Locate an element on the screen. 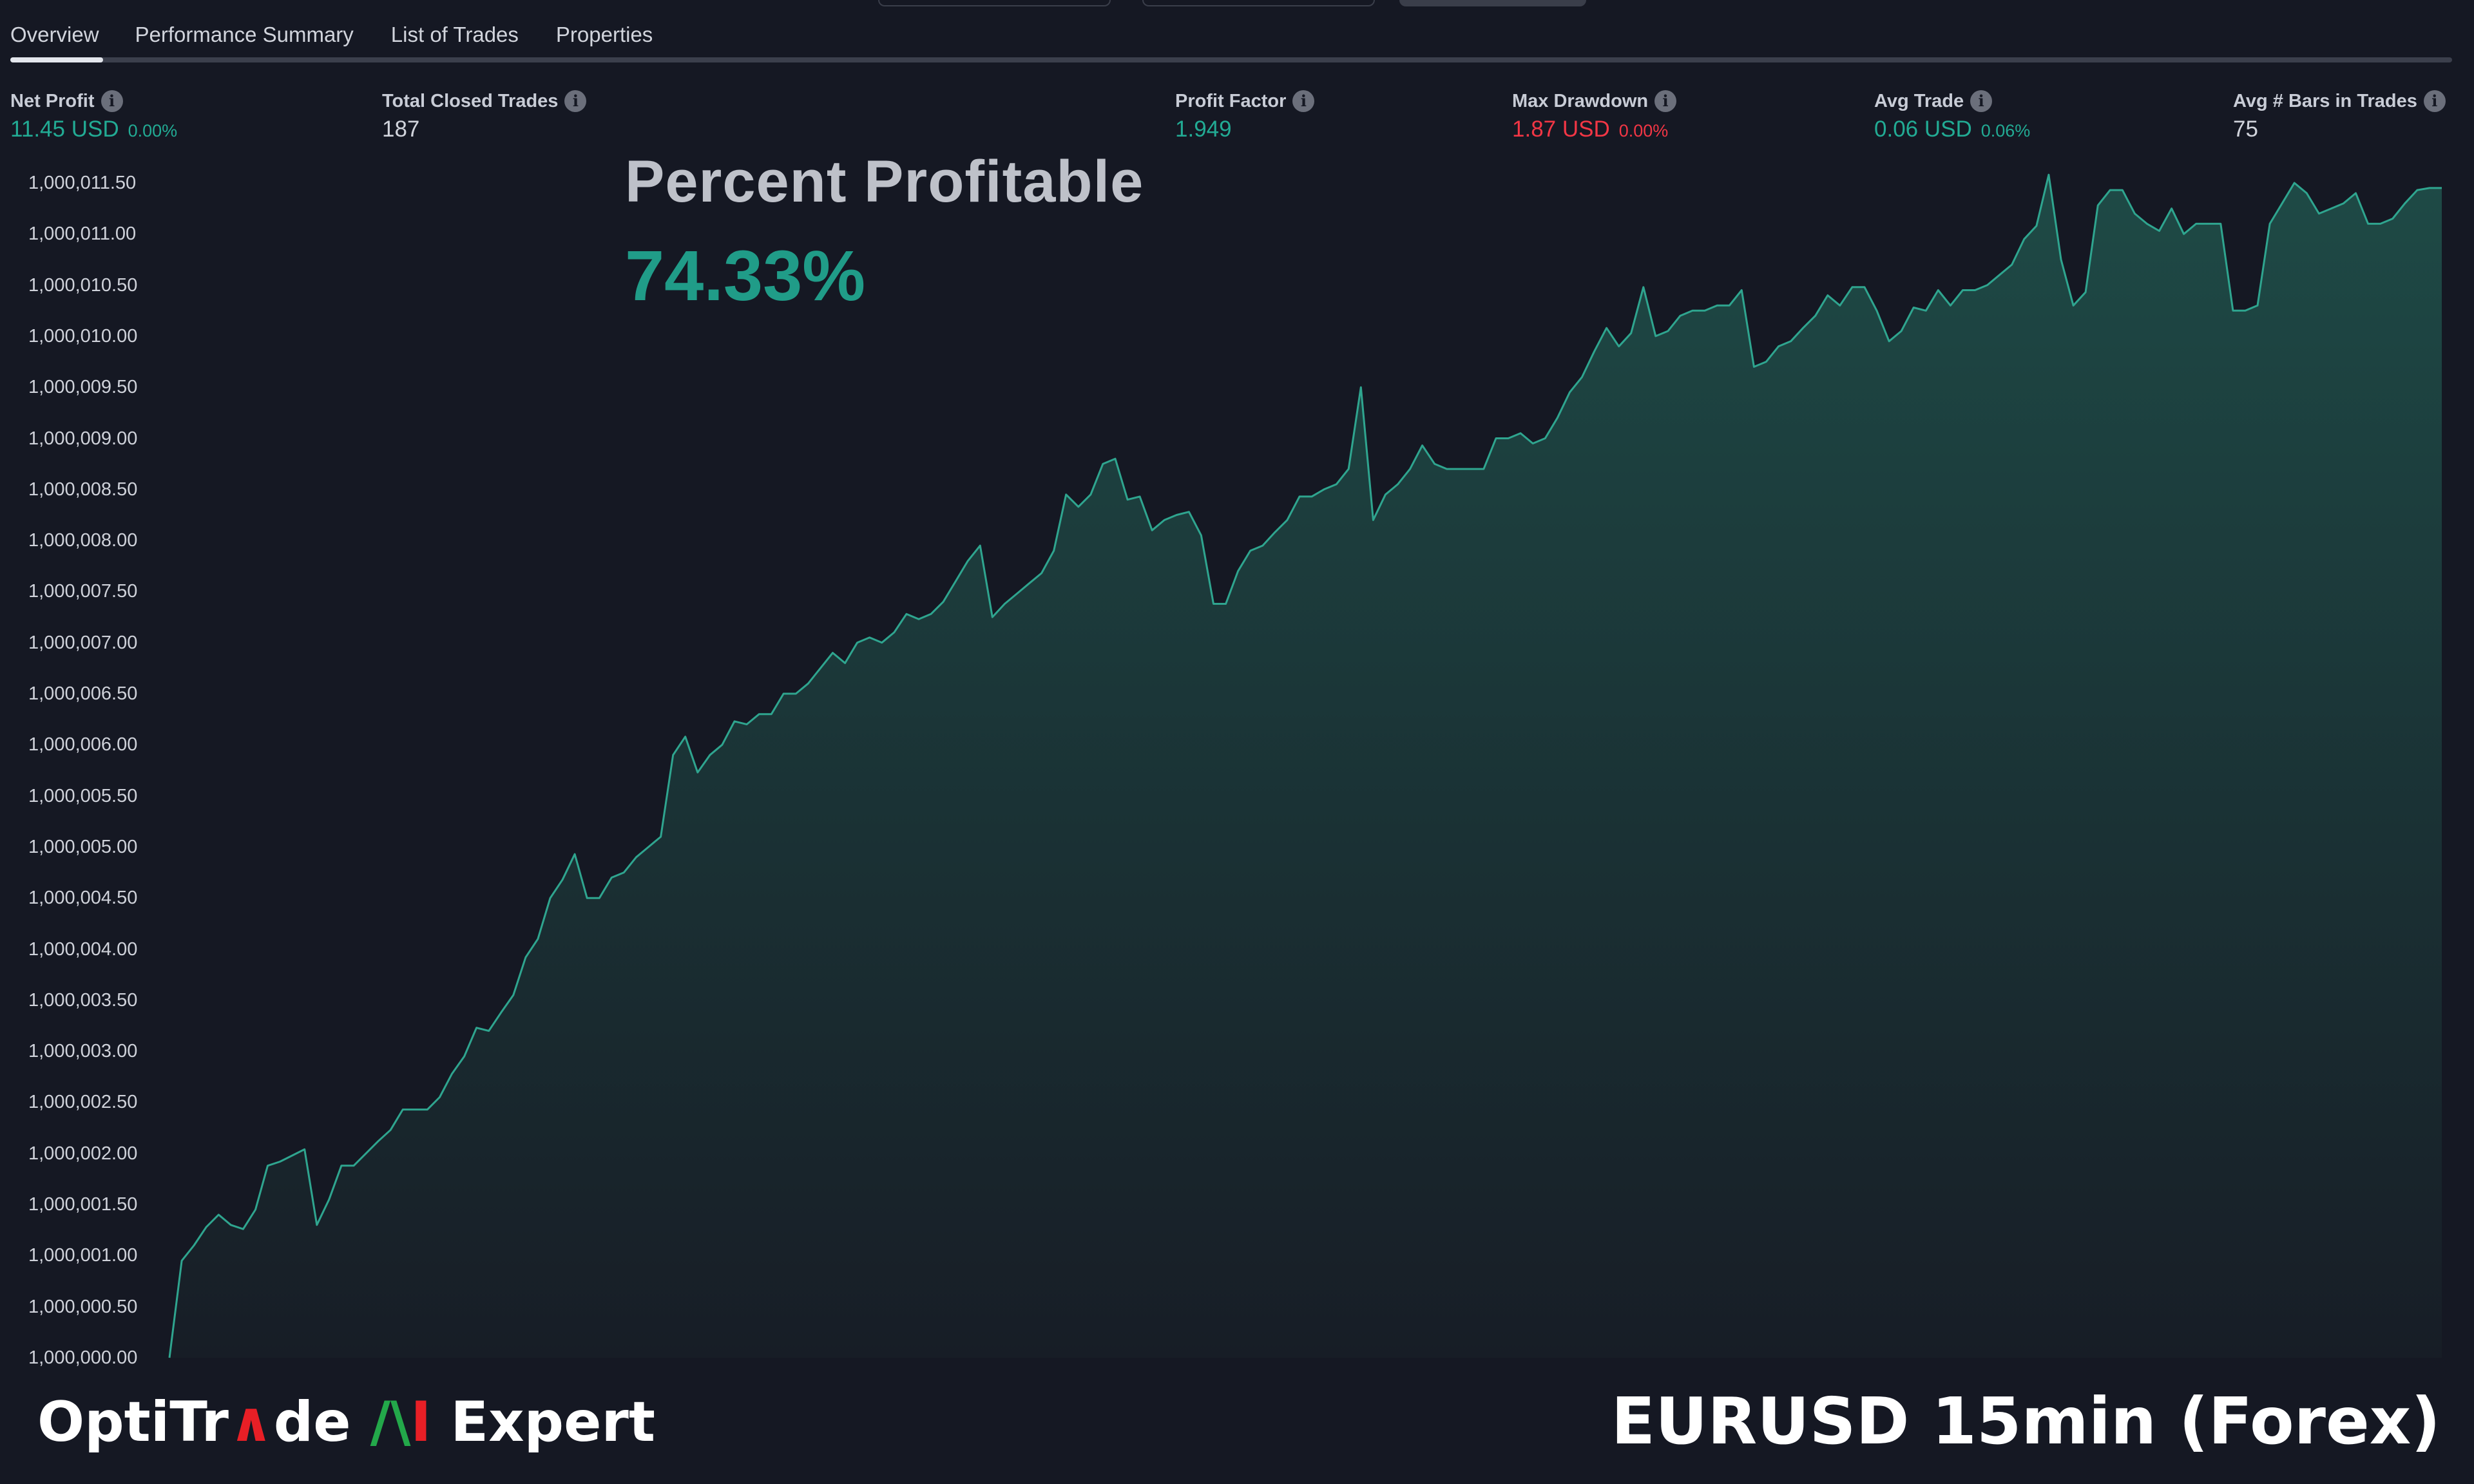 Image resolution: width=2474 pixels, height=1484 pixels. metric-avg-trade: Avg Trade i 0.06 USD 0.06% is located at coordinates (1952, 118).